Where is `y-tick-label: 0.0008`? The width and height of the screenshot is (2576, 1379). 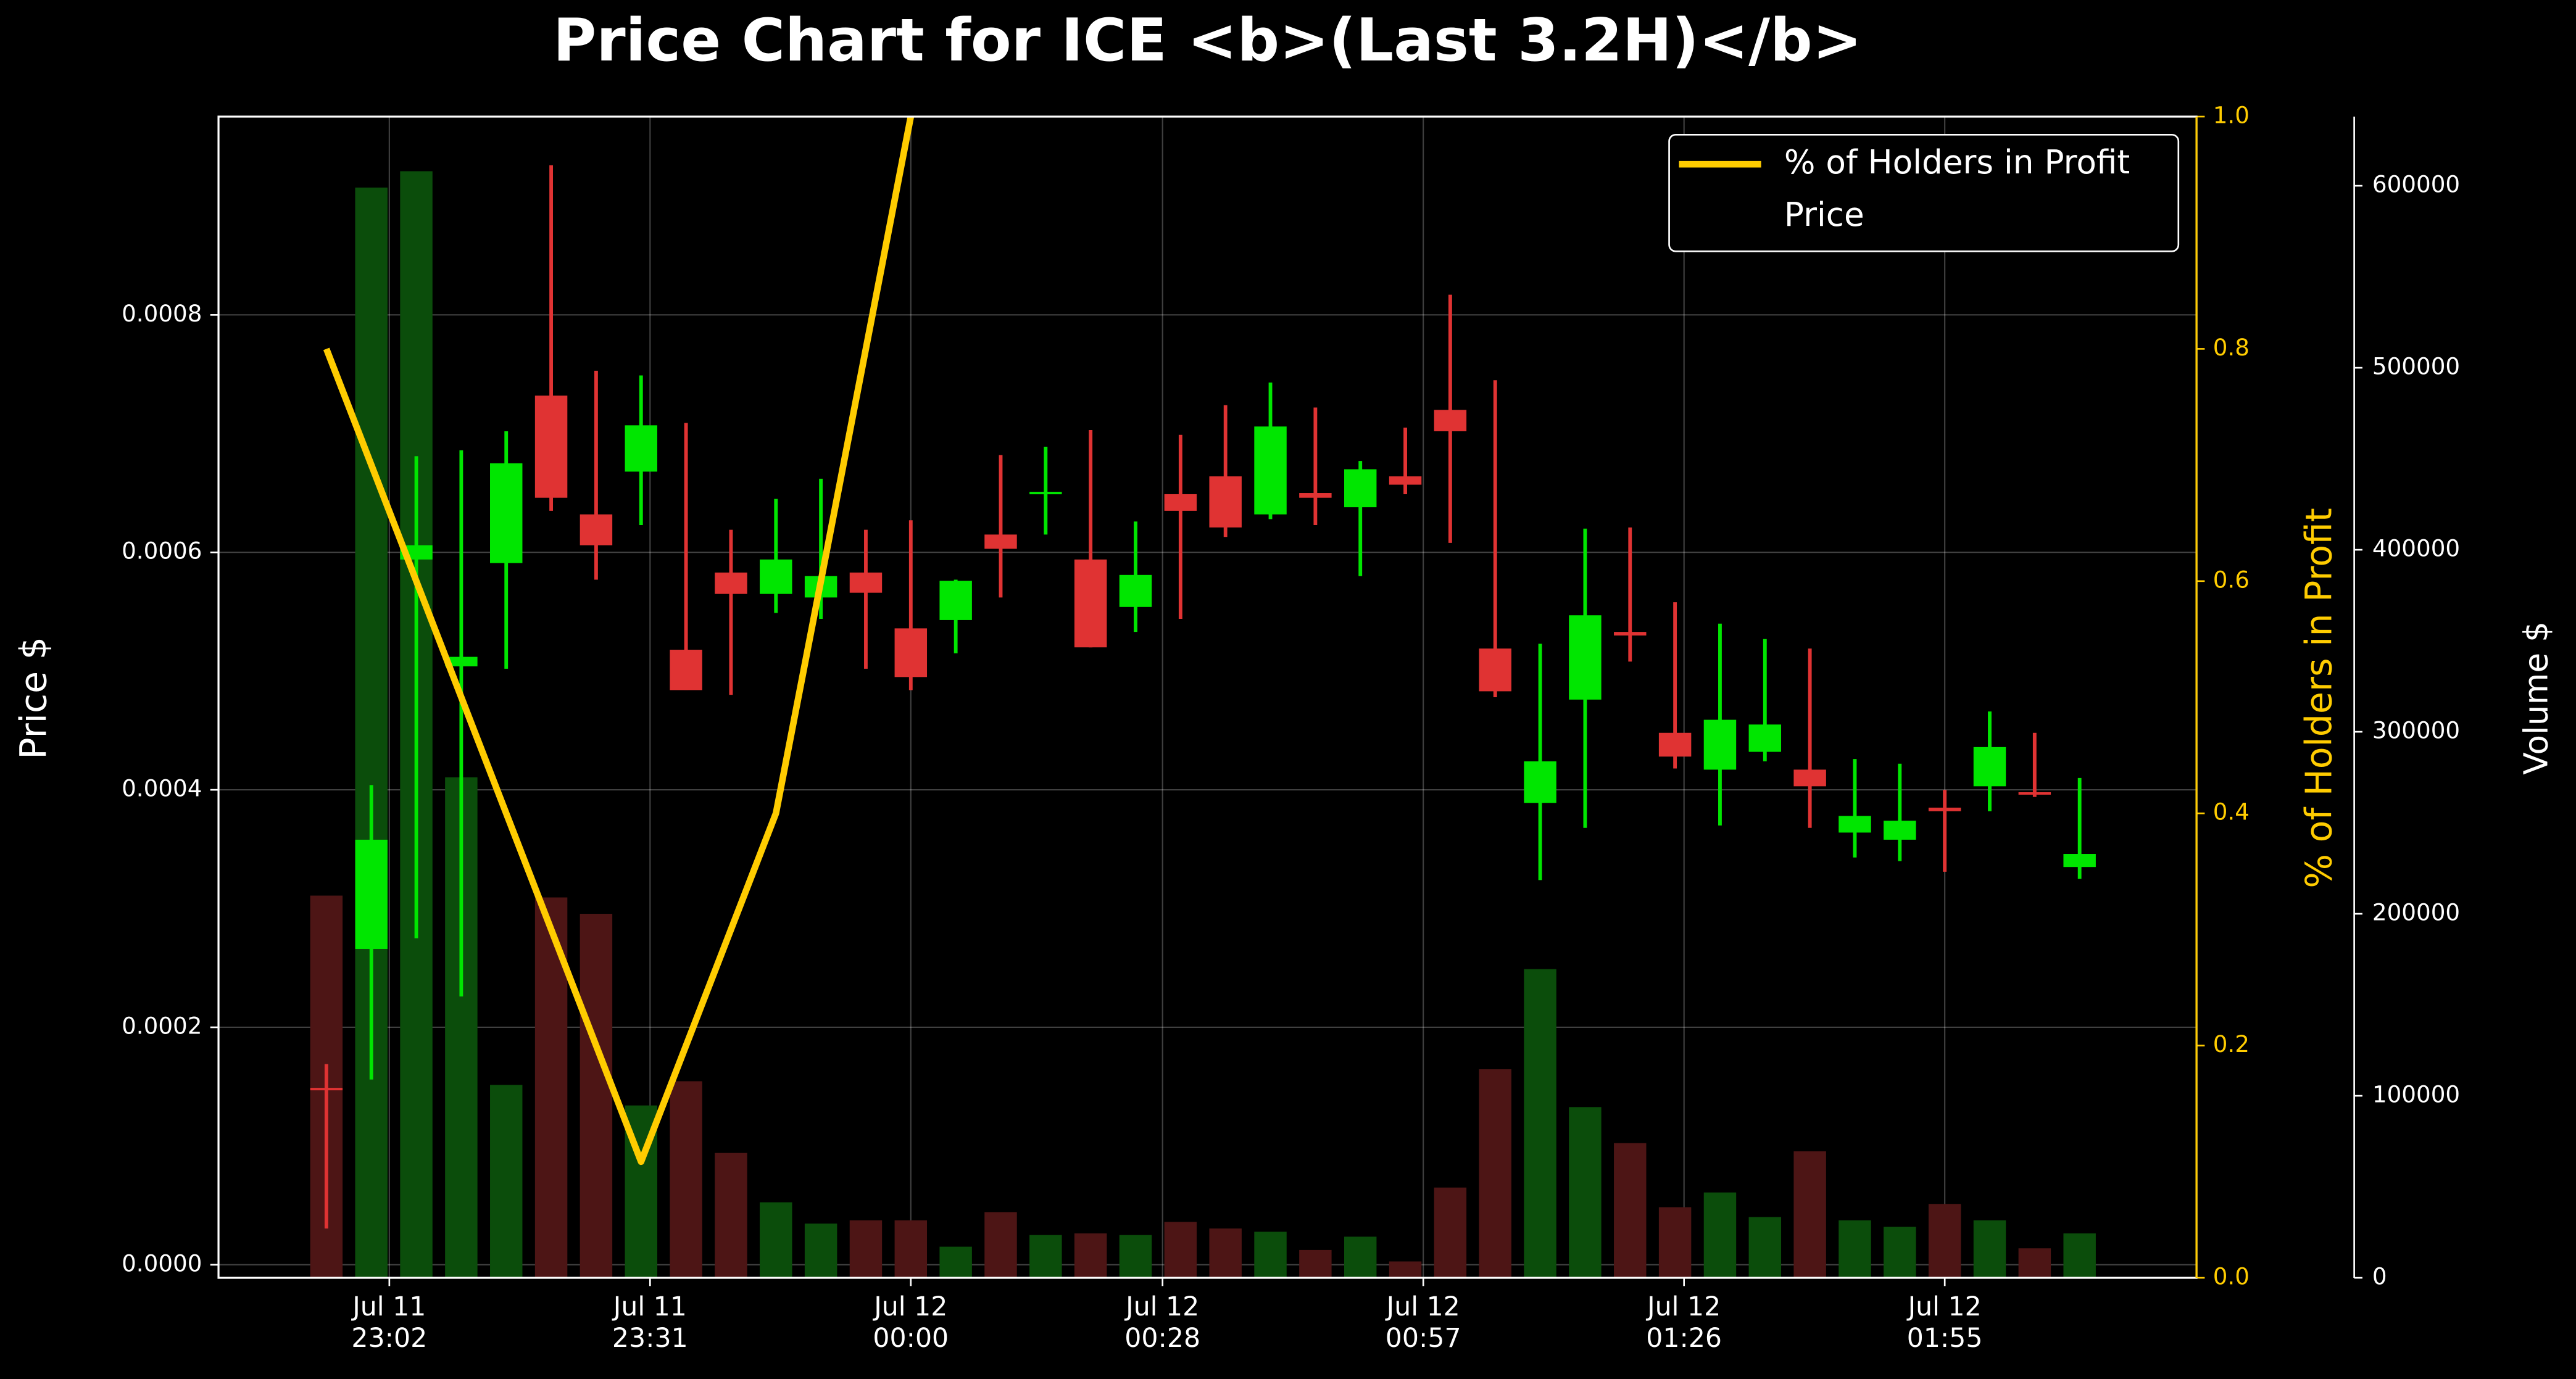 y-tick-label: 0.0008 is located at coordinates (162, 313).